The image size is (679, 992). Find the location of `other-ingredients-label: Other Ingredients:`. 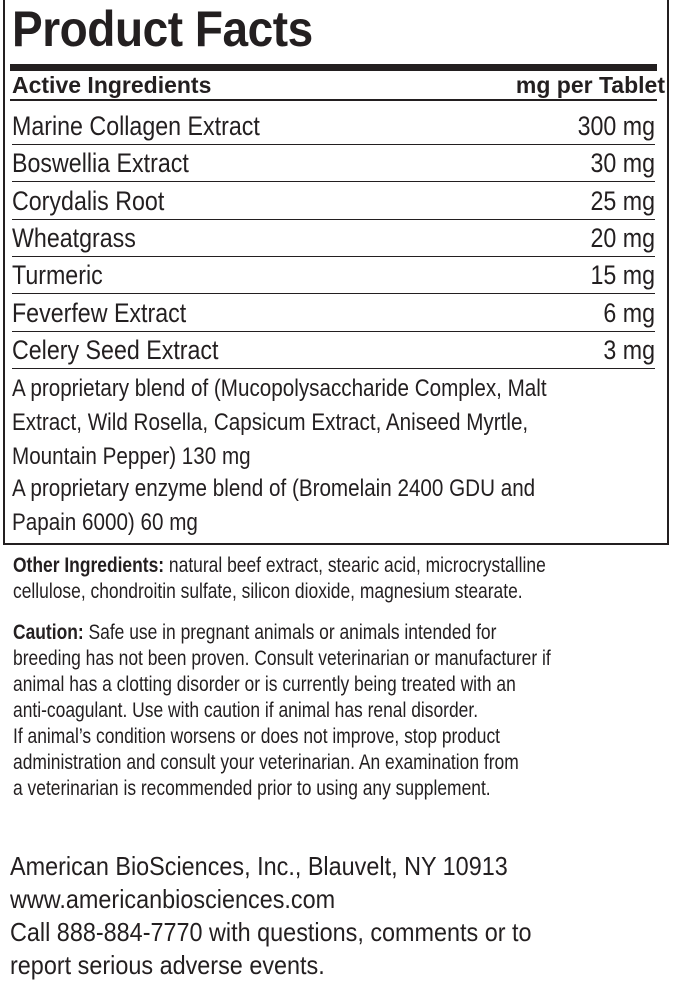

other-ingredients-label: Other Ingredients: is located at coordinates (89, 565).